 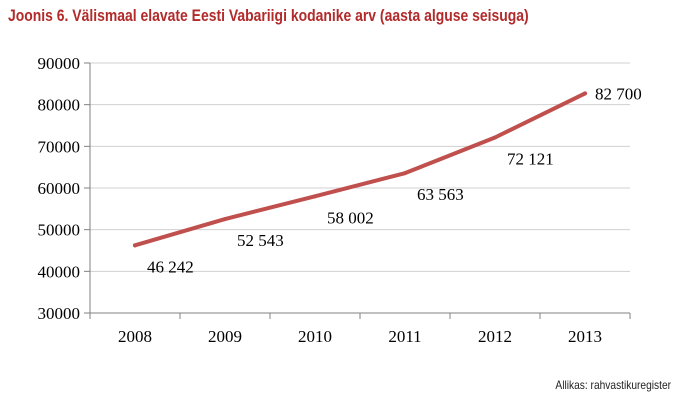 I want to click on x-axis-tick-labels: 2008 2009 2010 2011 2012 2013, so click(x=360, y=336).